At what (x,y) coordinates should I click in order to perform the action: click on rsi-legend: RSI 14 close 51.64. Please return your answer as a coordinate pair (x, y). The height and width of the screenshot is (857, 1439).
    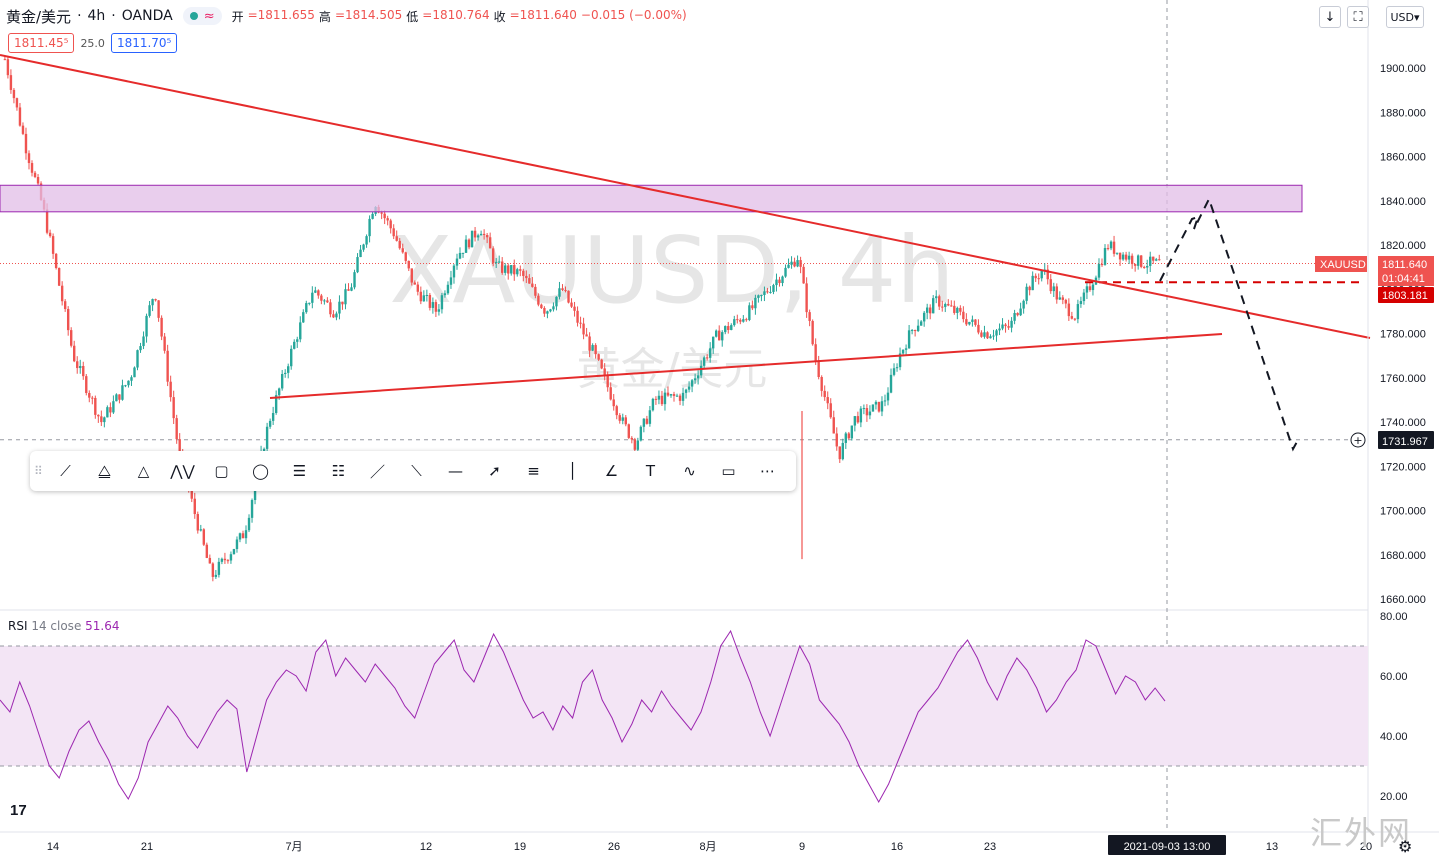
    Looking at the image, I should click on (64, 626).